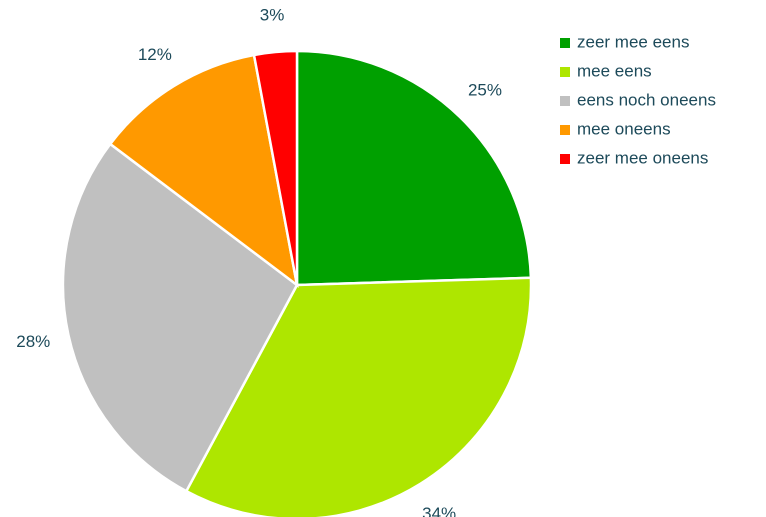 This screenshot has height=517, width=766. Describe the element at coordinates (272, 15) in the screenshot. I see `data-label: 3%` at that location.